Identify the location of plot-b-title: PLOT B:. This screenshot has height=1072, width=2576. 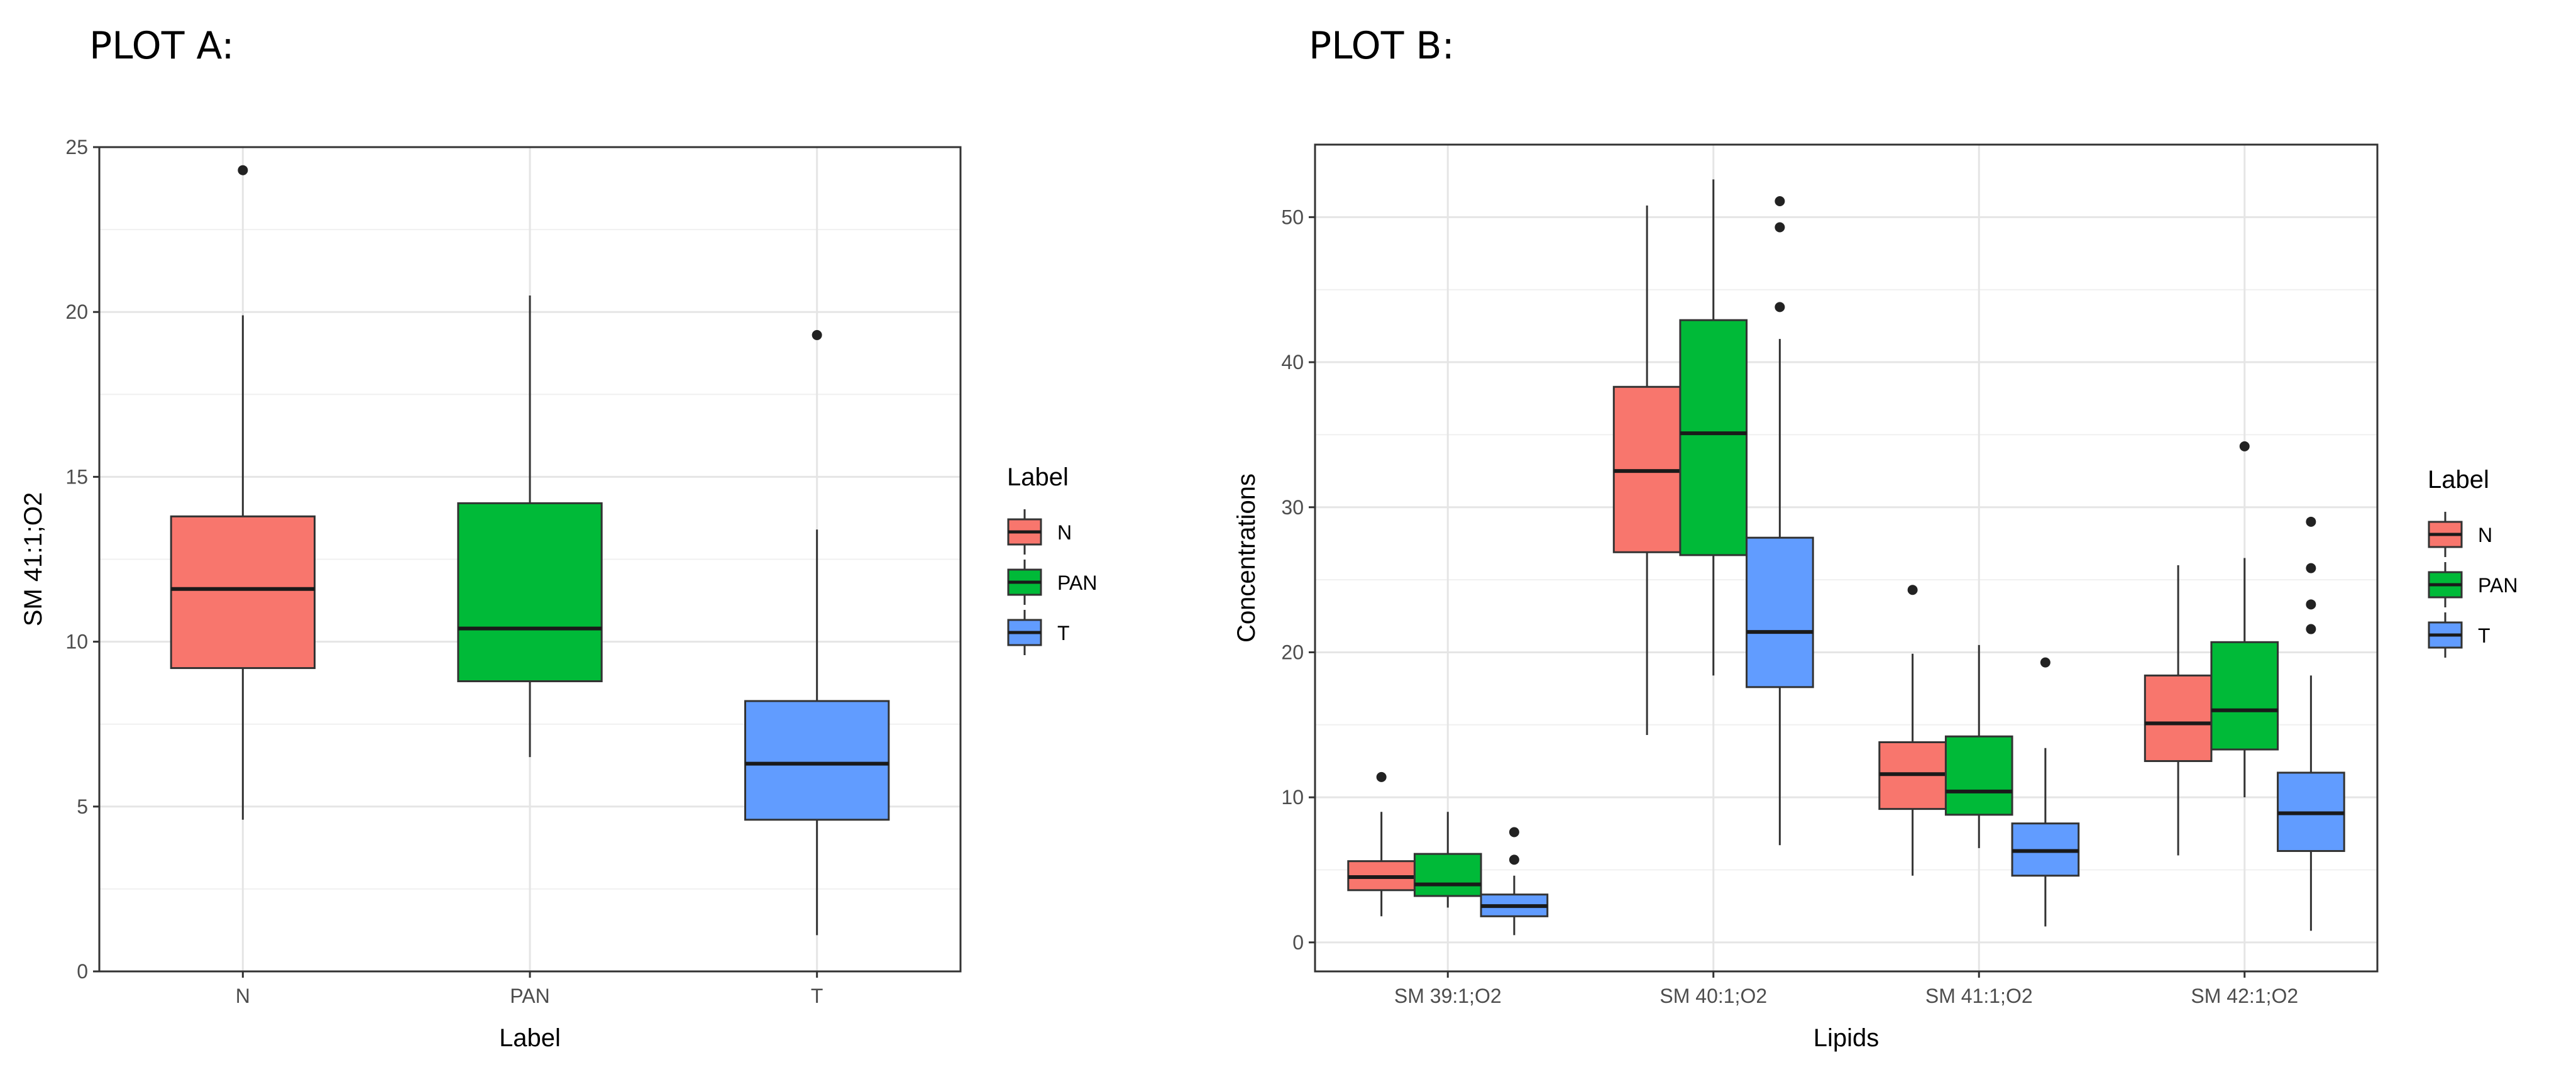
(1382, 46).